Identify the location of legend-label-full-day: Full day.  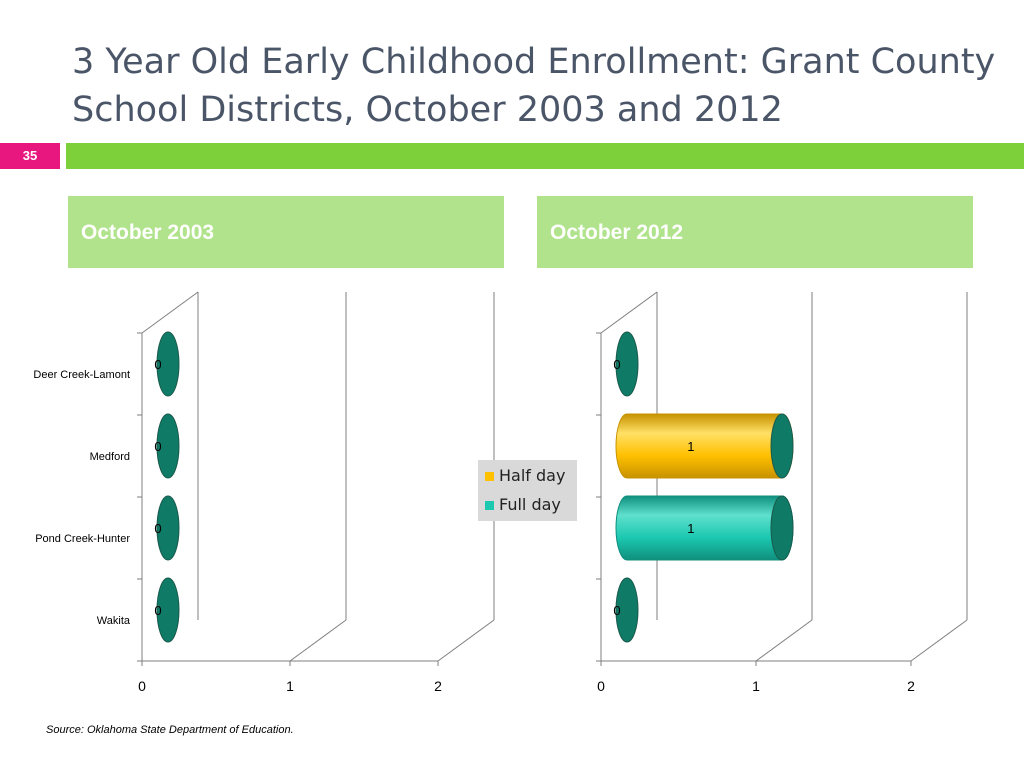
(530, 504).